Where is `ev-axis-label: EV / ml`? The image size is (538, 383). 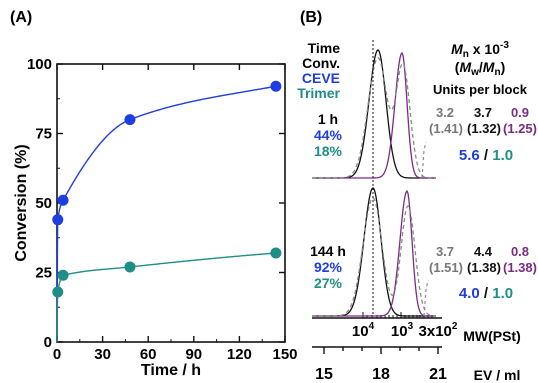
ev-axis-label: EV / ml is located at coordinates (497, 375).